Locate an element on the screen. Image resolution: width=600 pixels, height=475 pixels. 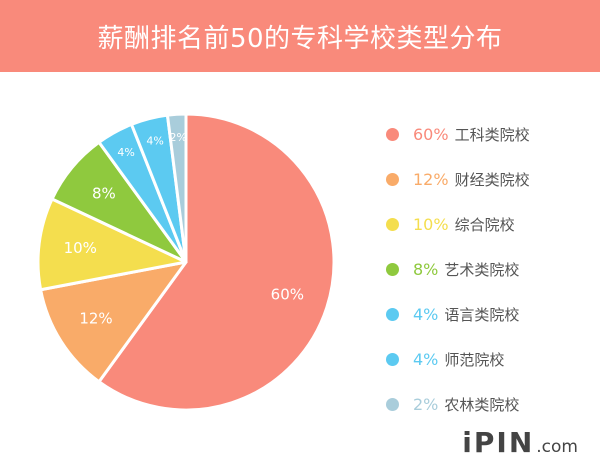
legend-item-engineering: 60% 工科类院校 is located at coordinates (486, 134).